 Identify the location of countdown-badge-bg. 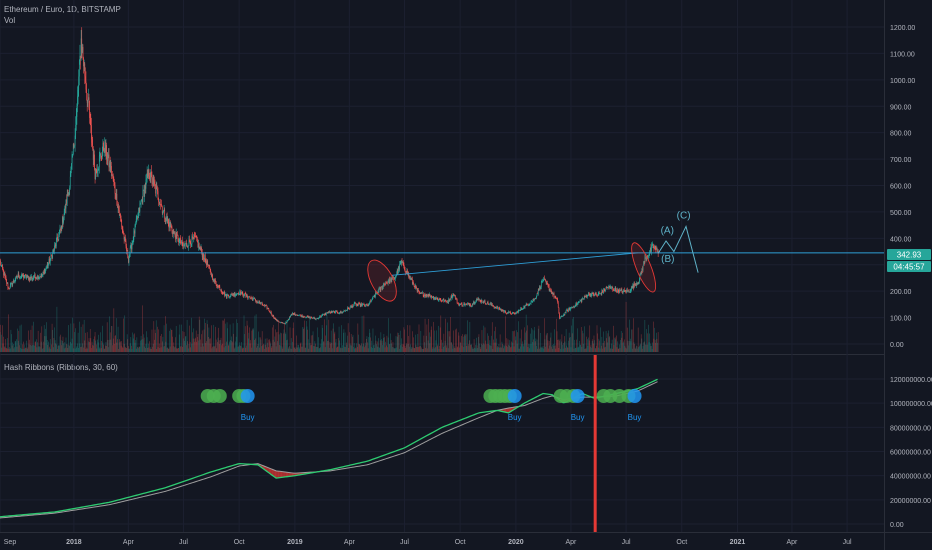
(909, 266).